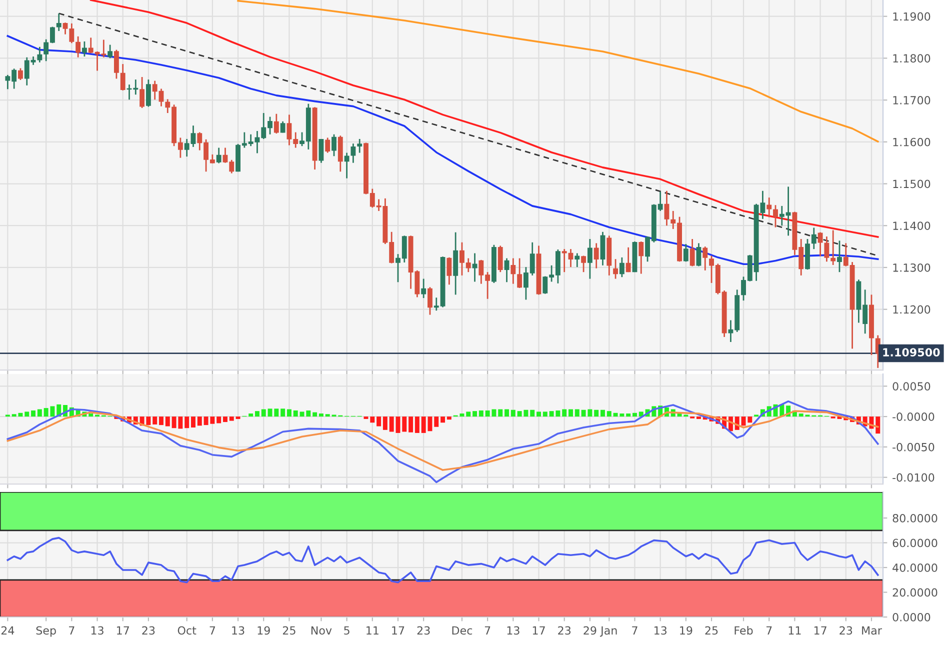  I want to click on y-tick-label: 80.0000, so click(915, 518).